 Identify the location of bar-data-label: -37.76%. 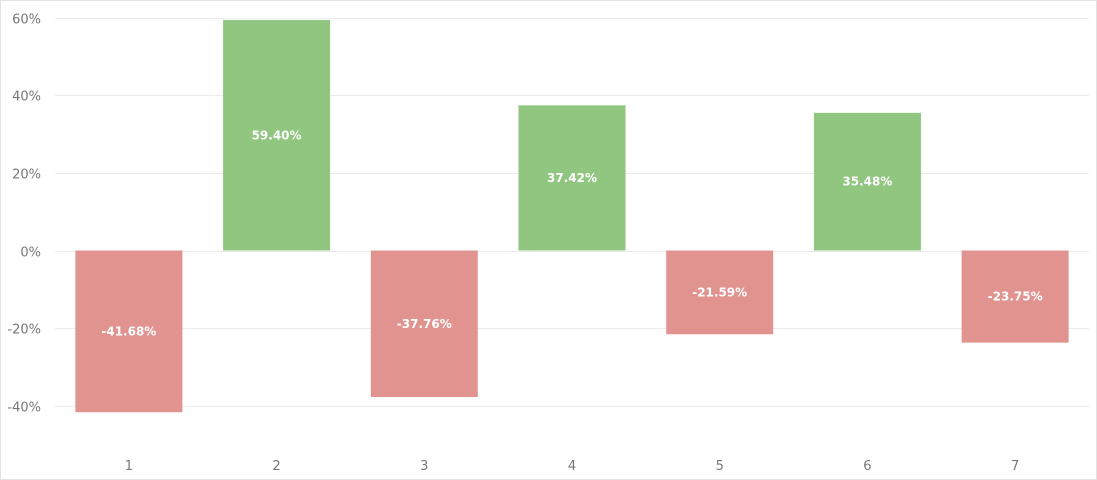
(424, 324).